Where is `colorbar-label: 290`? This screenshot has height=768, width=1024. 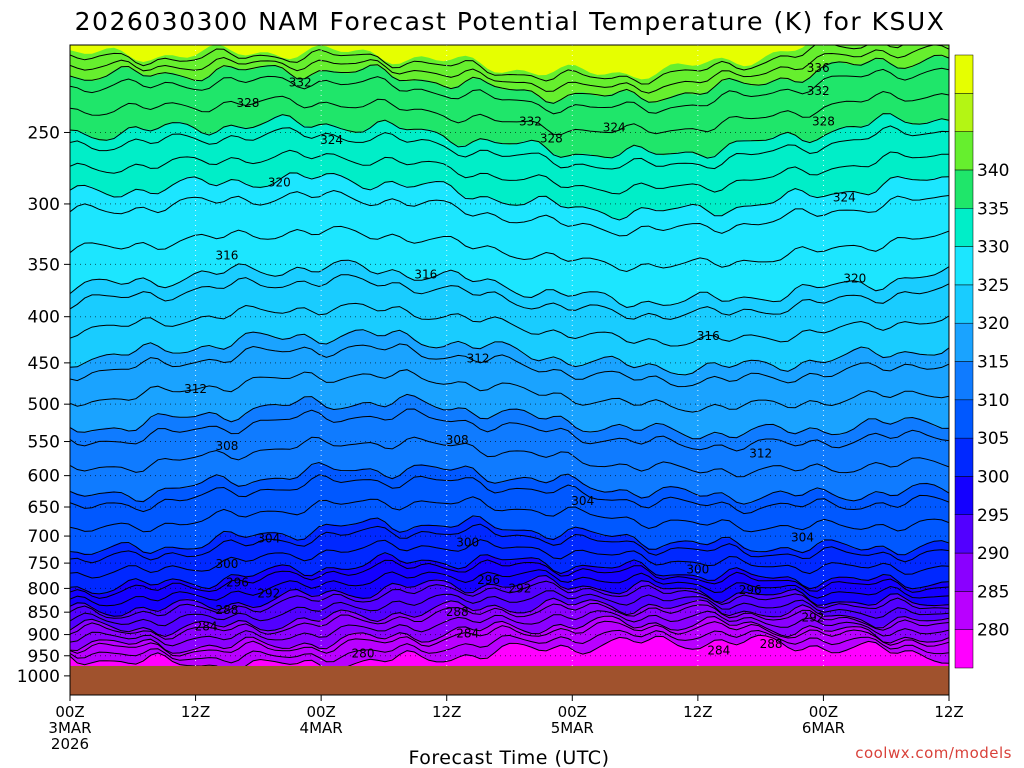 colorbar-label: 290 is located at coordinates (993, 554).